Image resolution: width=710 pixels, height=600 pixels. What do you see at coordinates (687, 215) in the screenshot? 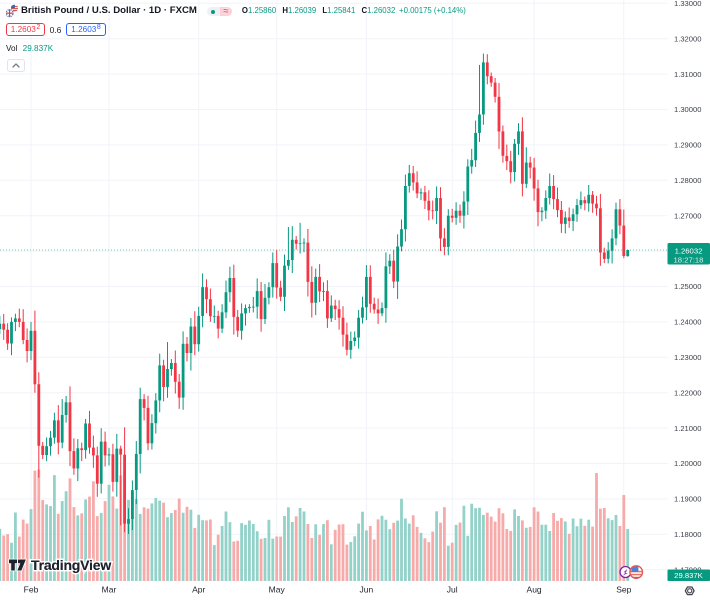
I see `svg-text: 1.27000` at bounding box center [687, 215].